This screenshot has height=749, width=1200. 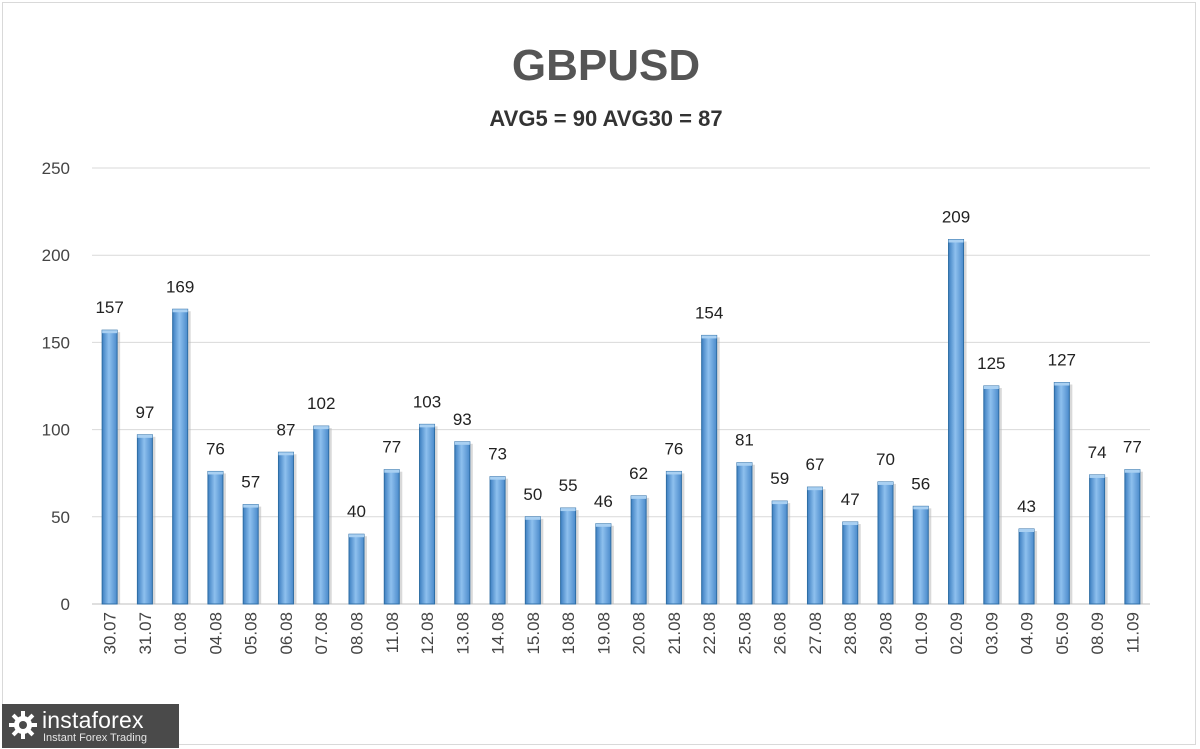 I want to click on chart-title: GBPUSD, so click(x=606, y=65).